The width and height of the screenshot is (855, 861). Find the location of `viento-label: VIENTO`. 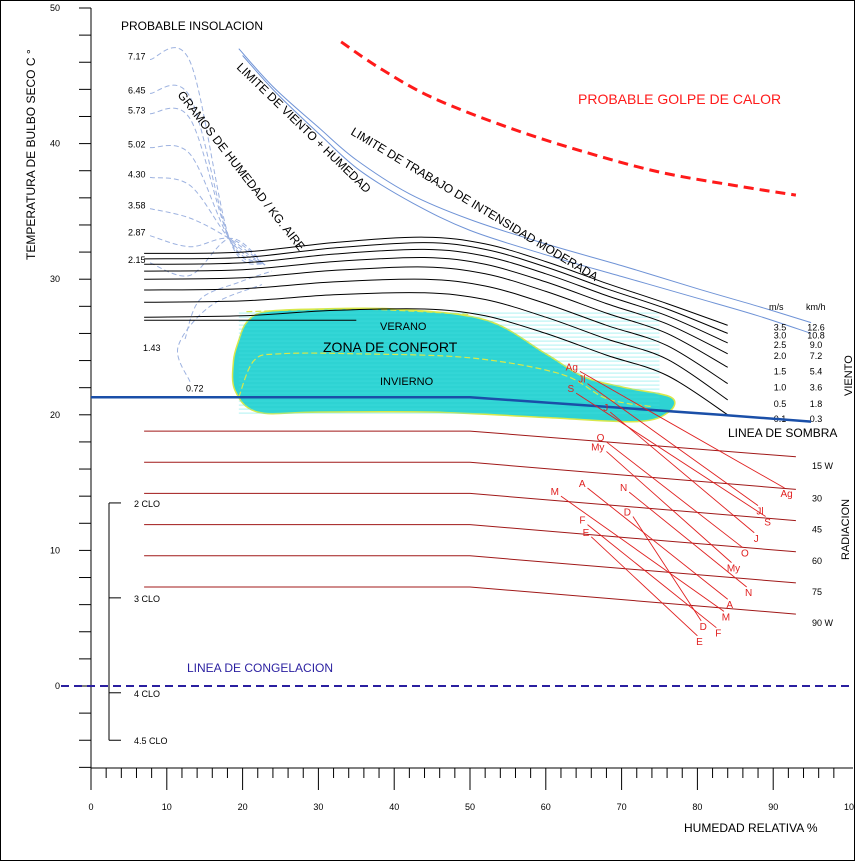

viento-label: VIENTO is located at coordinates (849, 375).